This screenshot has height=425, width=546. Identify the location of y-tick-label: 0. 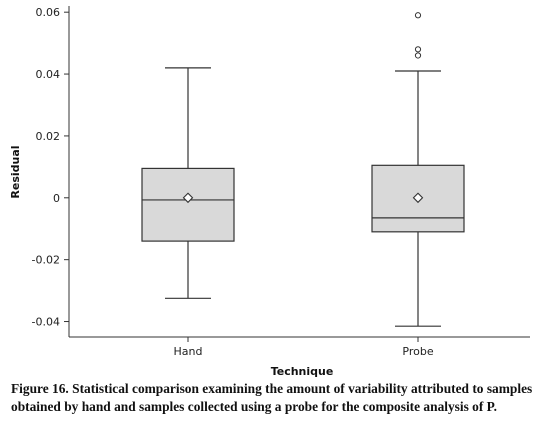
(56, 198).